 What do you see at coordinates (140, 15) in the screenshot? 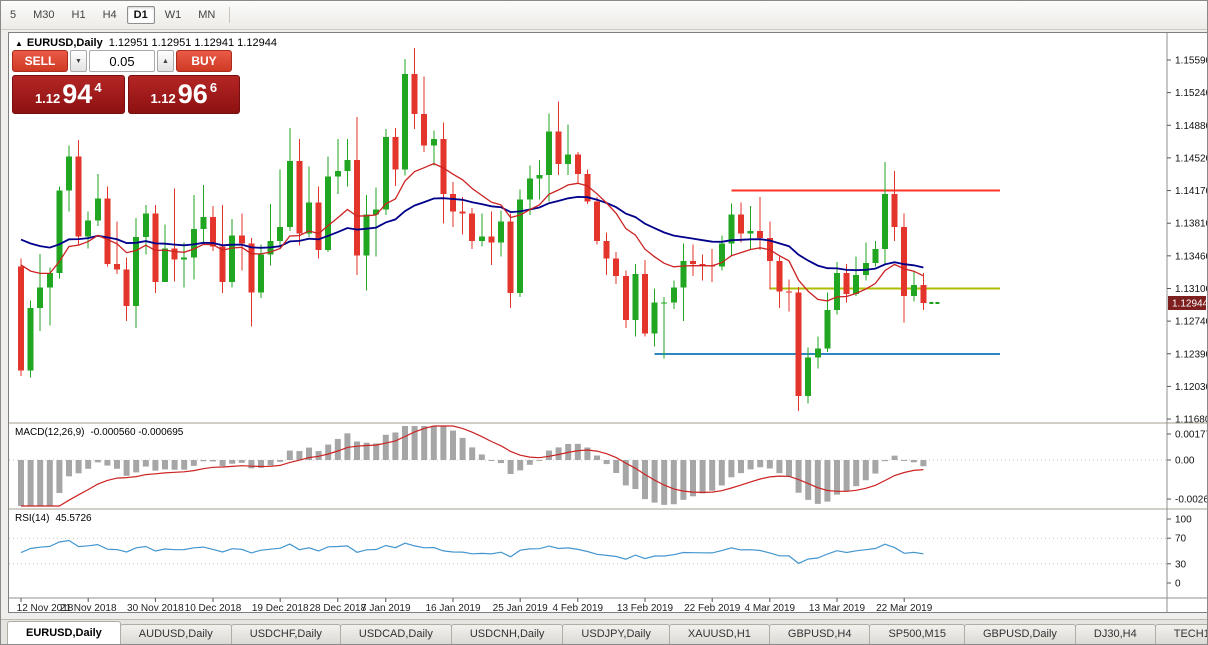
I see `timeframe-button-d1: D1` at bounding box center [140, 15].